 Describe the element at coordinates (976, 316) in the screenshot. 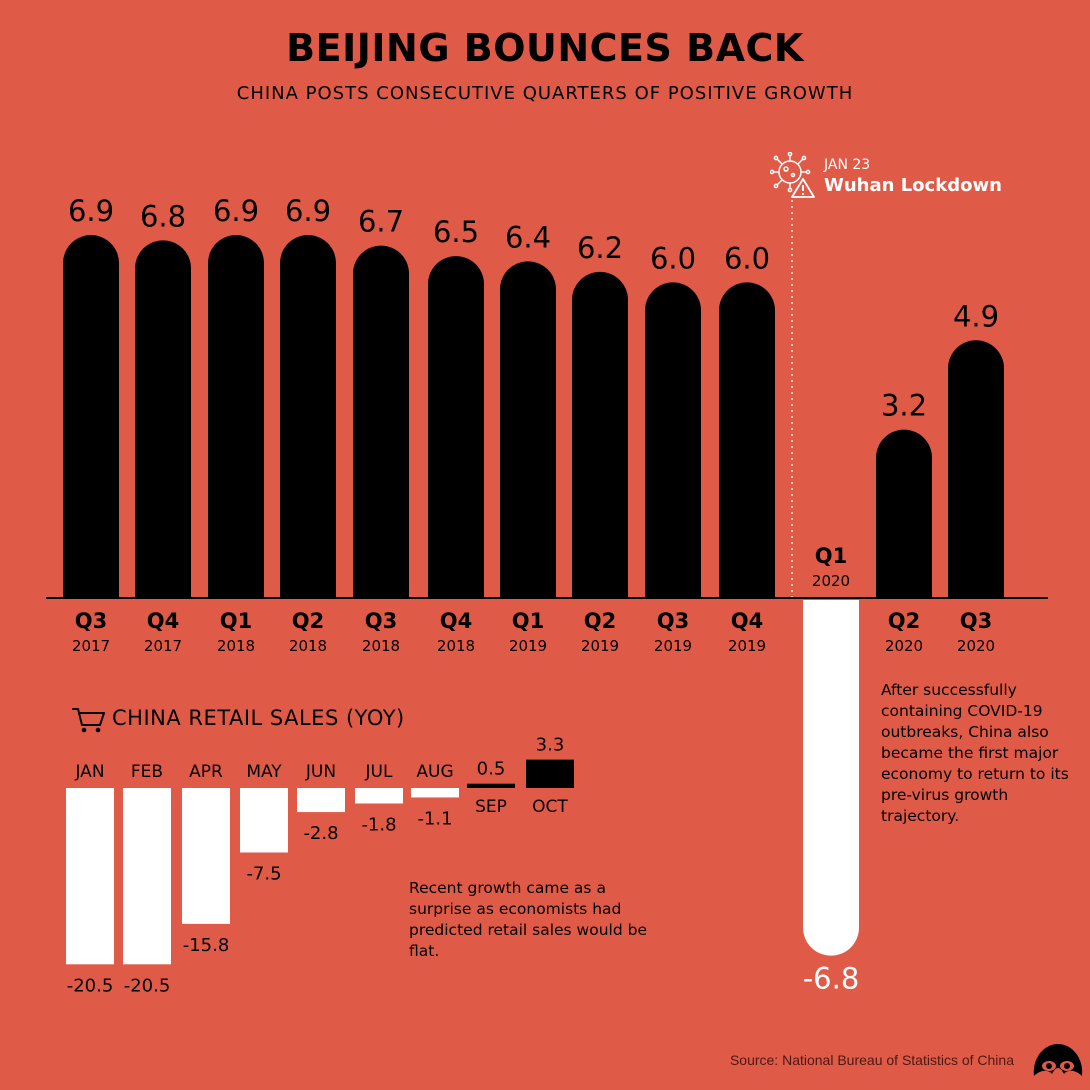

I see `gdp-value-label: 4.9` at that location.